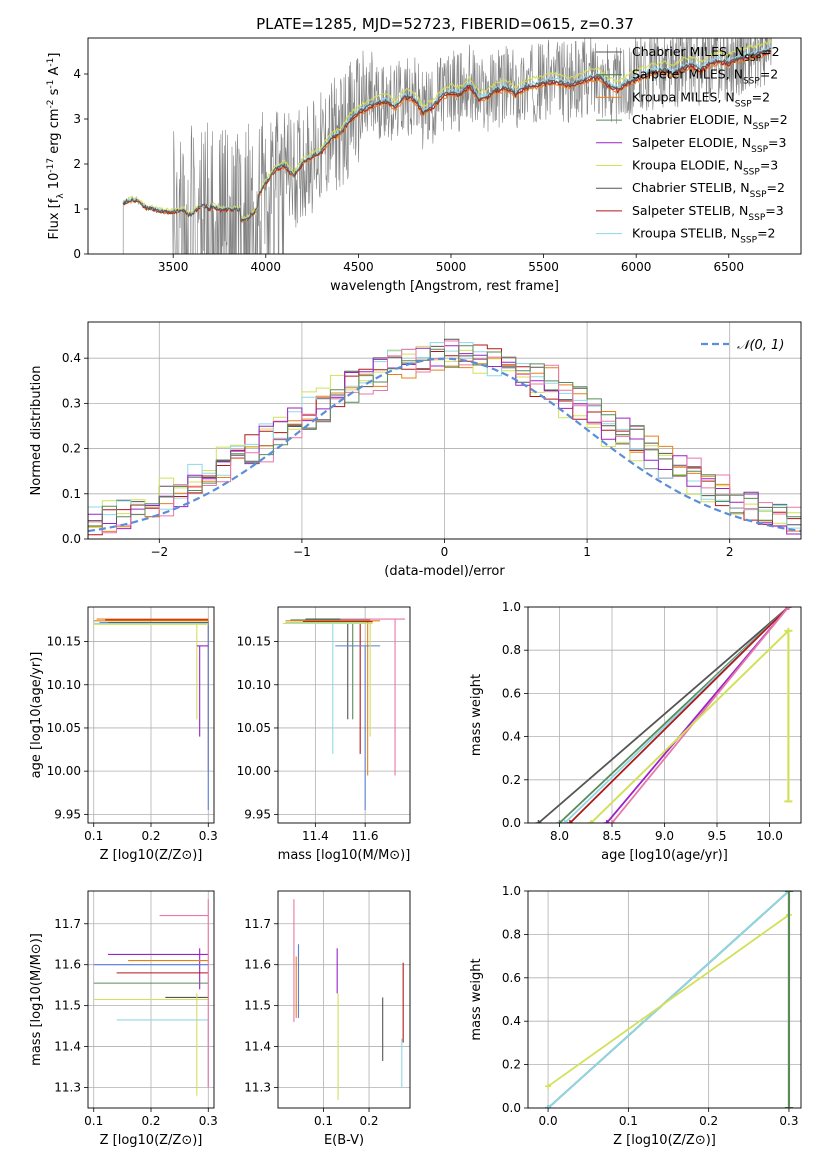  I want to click on y-tick-label: 11.7, so click(257, 924).